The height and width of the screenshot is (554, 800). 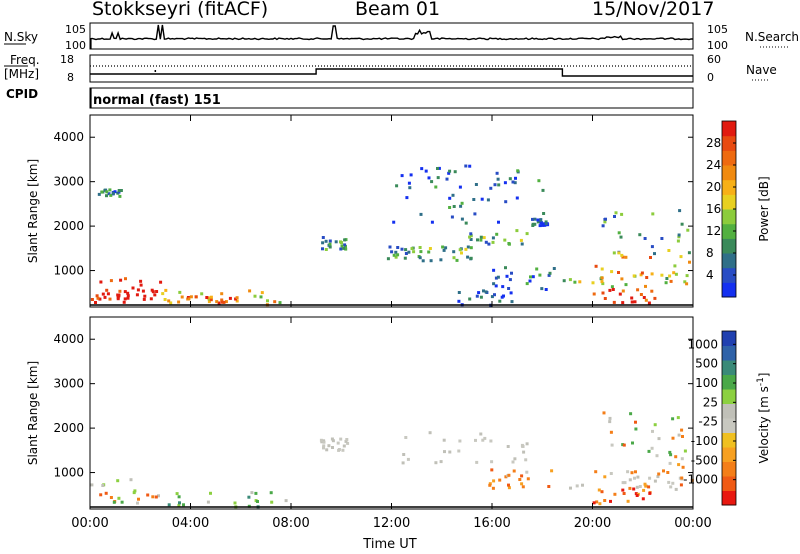 I want to click on x-axis-label: Time UT, so click(x=389, y=544).